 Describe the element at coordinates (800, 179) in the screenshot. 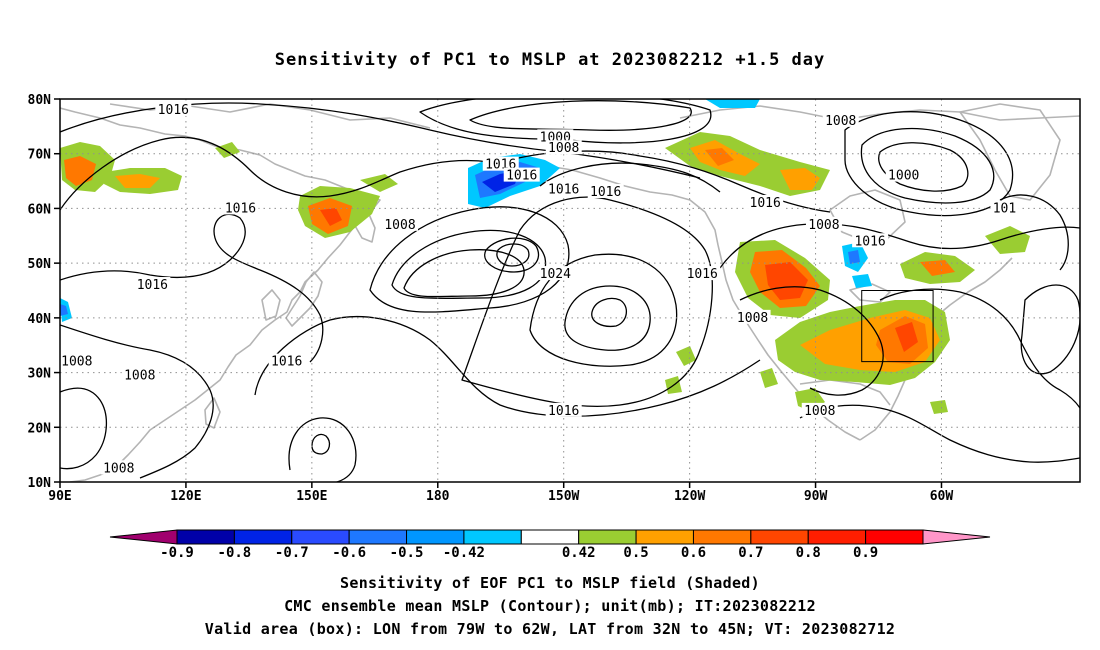

I see `shade-positive-canada-east` at that location.